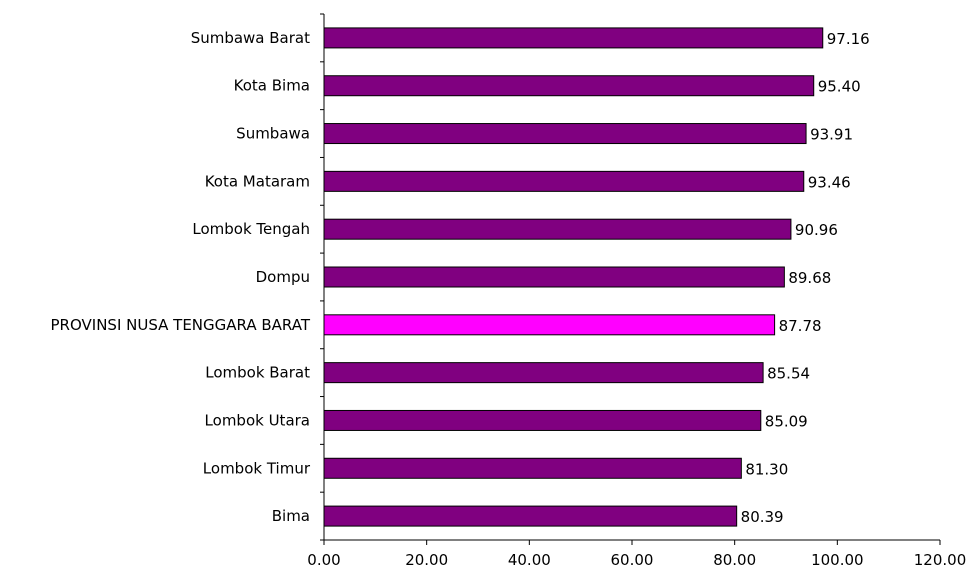 The height and width of the screenshot is (582, 976). What do you see at coordinates (809, 278) in the screenshot?
I see `data-label: 89.68` at bounding box center [809, 278].